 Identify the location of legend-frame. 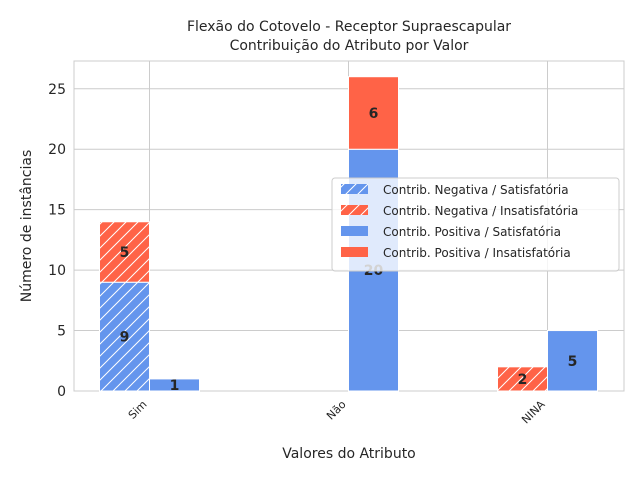
(475, 224).